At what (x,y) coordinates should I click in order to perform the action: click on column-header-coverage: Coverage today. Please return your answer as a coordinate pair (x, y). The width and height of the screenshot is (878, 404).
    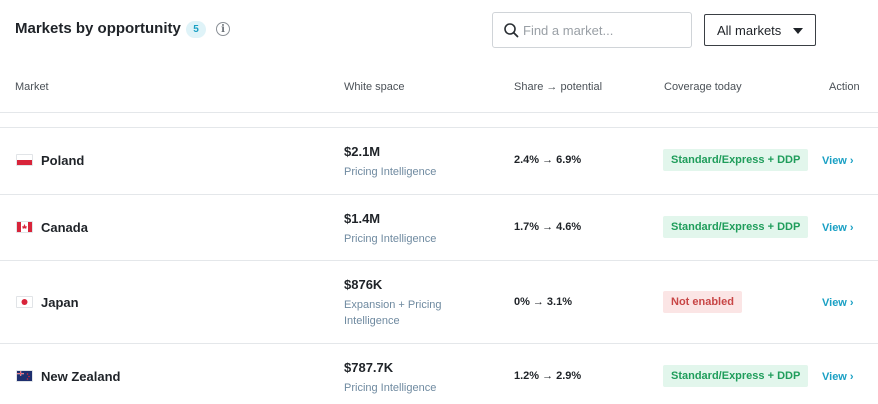
    Looking at the image, I should click on (703, 87).